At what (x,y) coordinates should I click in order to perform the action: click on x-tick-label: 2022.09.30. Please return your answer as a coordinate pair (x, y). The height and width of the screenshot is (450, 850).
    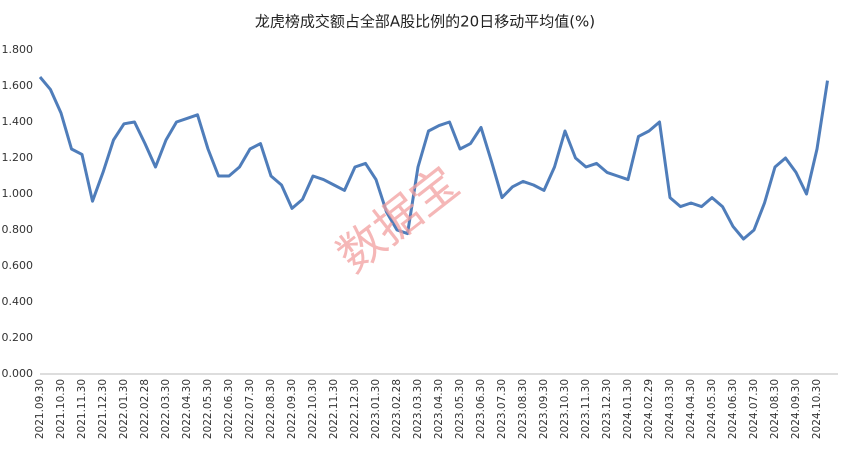
    Looking at the image, I should click on (292, 409).